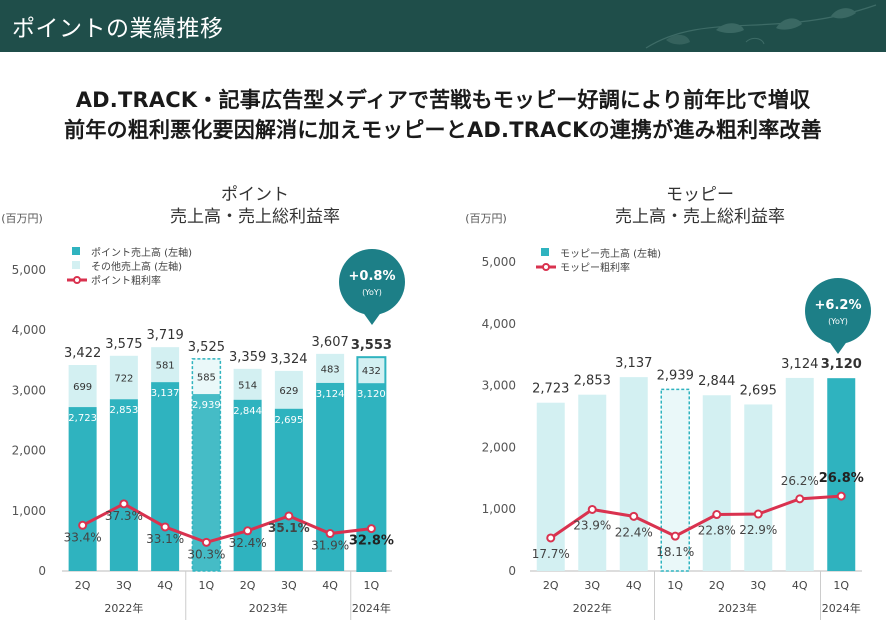  I want to click on legend-label: モッピー売上高 (左軸), so click(610, 253).